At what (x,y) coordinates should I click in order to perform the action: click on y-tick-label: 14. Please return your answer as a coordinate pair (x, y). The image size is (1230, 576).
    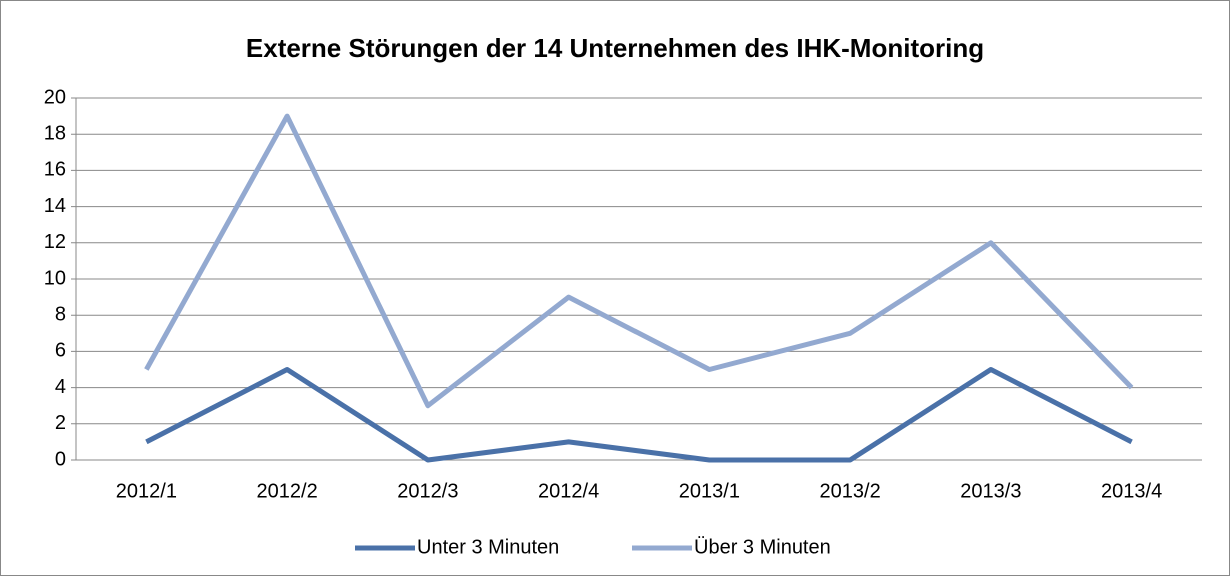
    Looking at the image, I should click on (55, 206).